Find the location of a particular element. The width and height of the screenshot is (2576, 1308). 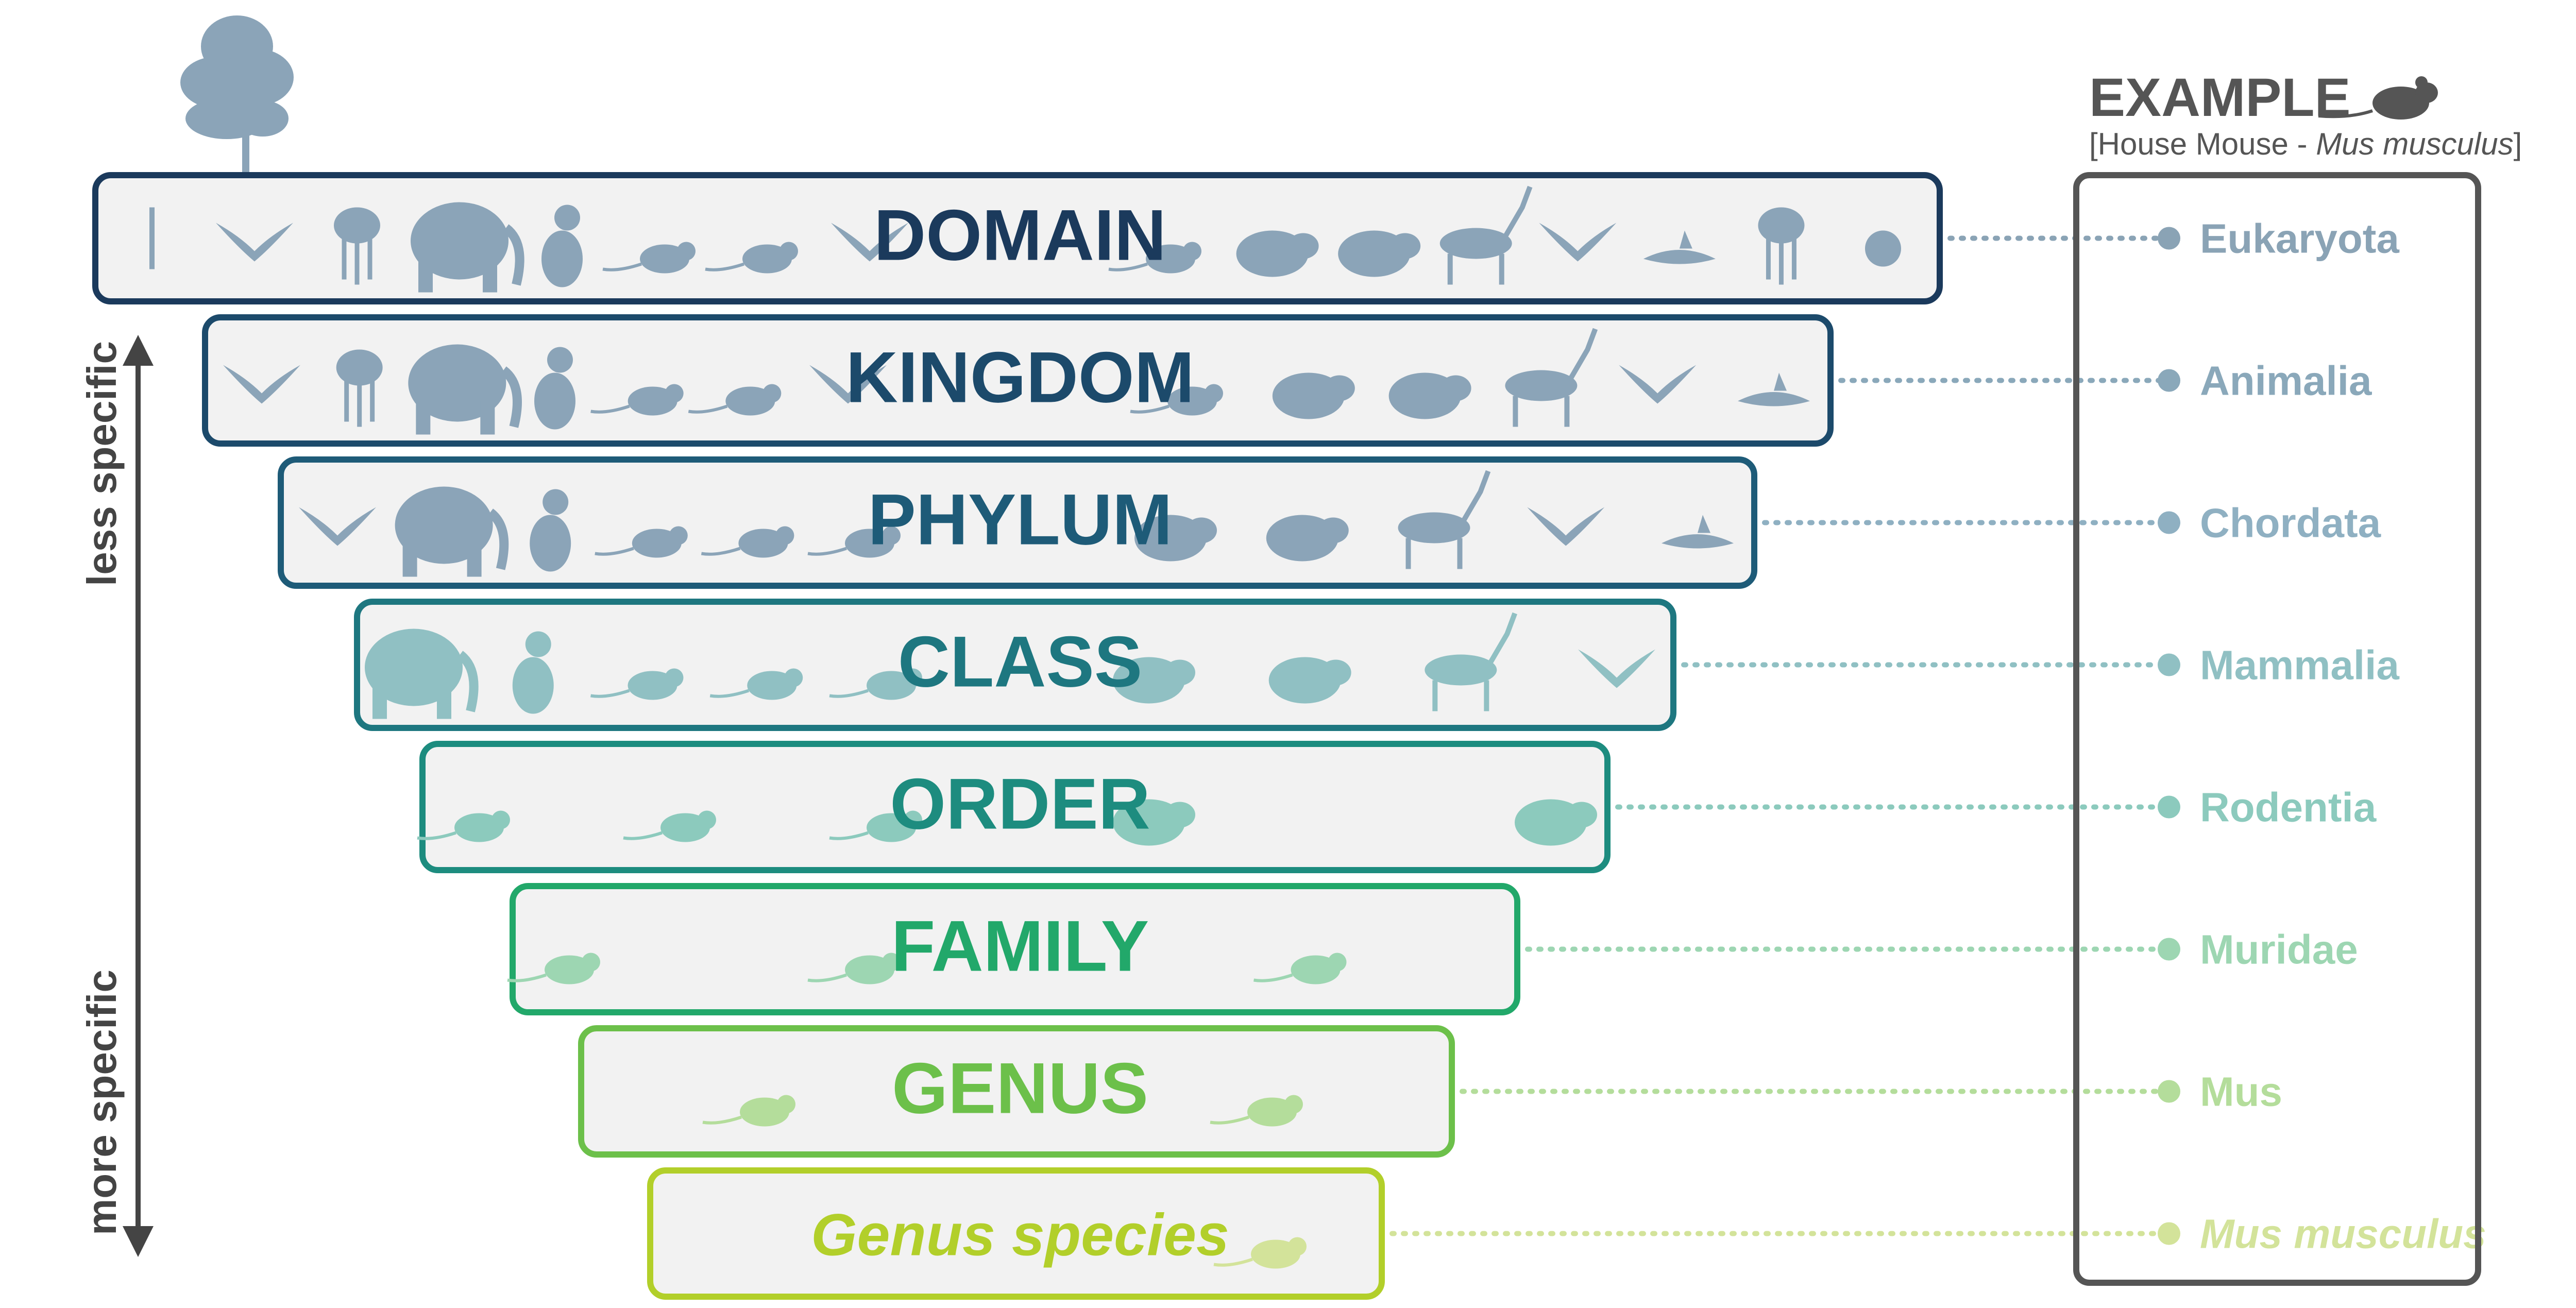

example-value: Mammalia is located at coordinates (2299, 665).